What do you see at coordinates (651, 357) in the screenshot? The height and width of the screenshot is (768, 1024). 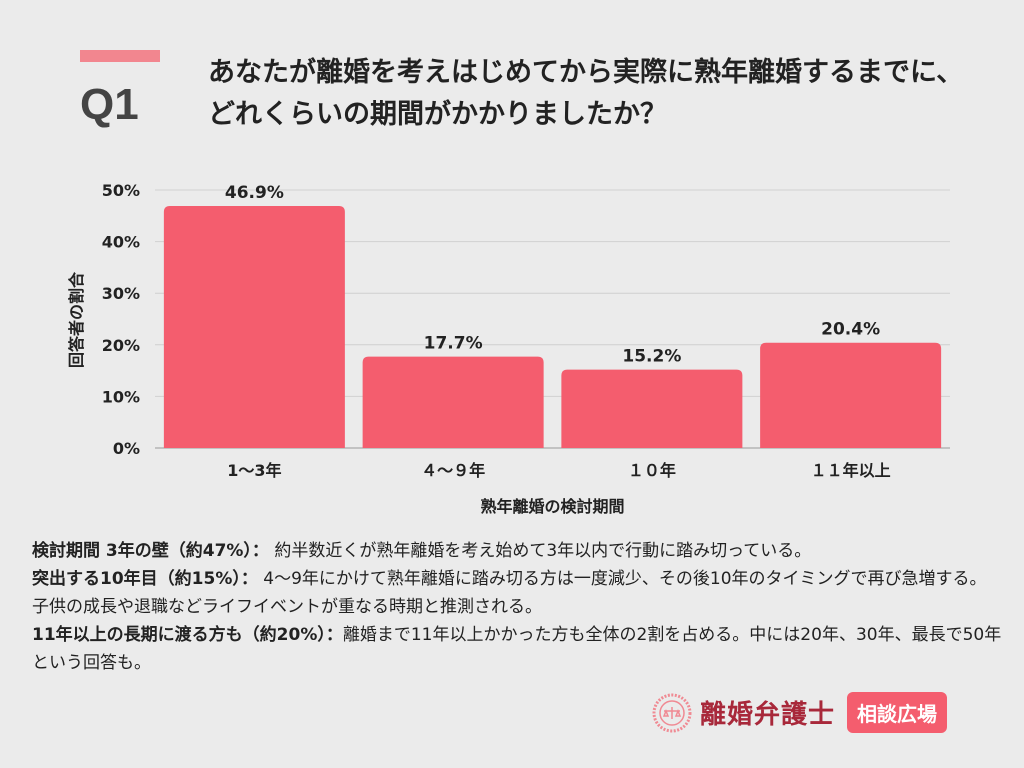 I see `data-label: 15.2%` at bounding box center [651, 357].